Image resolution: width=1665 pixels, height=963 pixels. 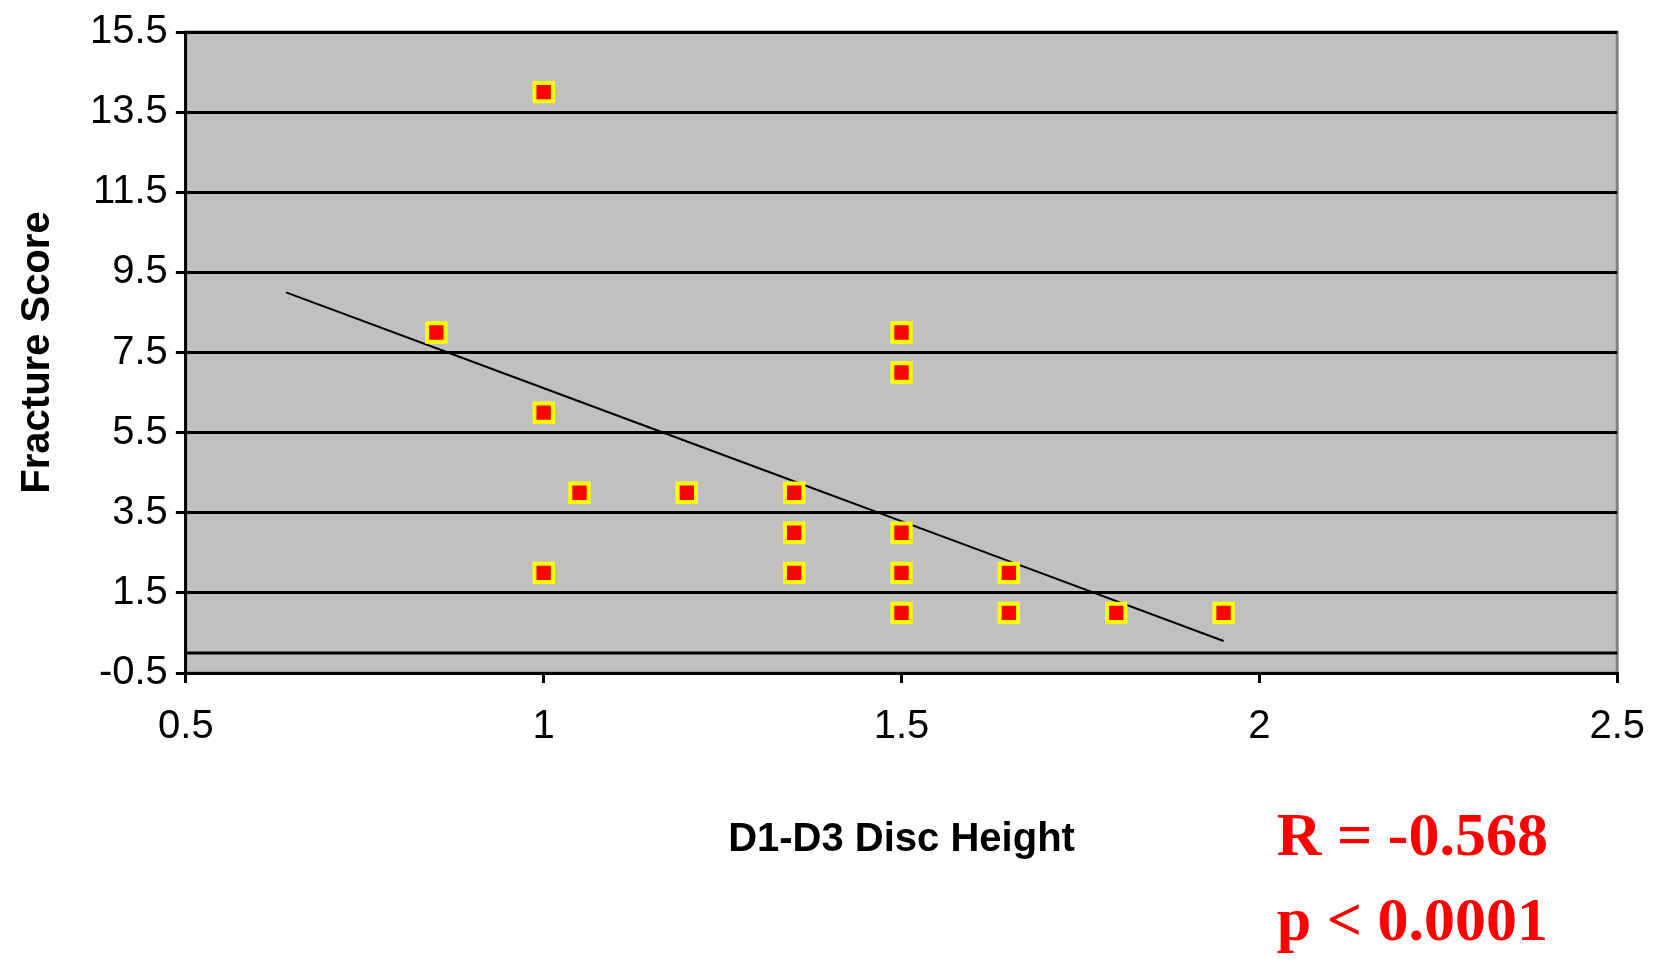 I want to click on x-tick-label: 1, so click(x=543, y=724).